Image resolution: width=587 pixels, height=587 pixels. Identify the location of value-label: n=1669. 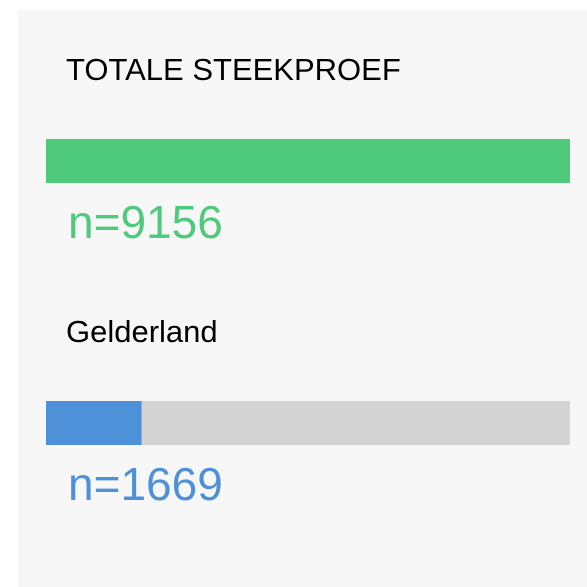
(145, 484).